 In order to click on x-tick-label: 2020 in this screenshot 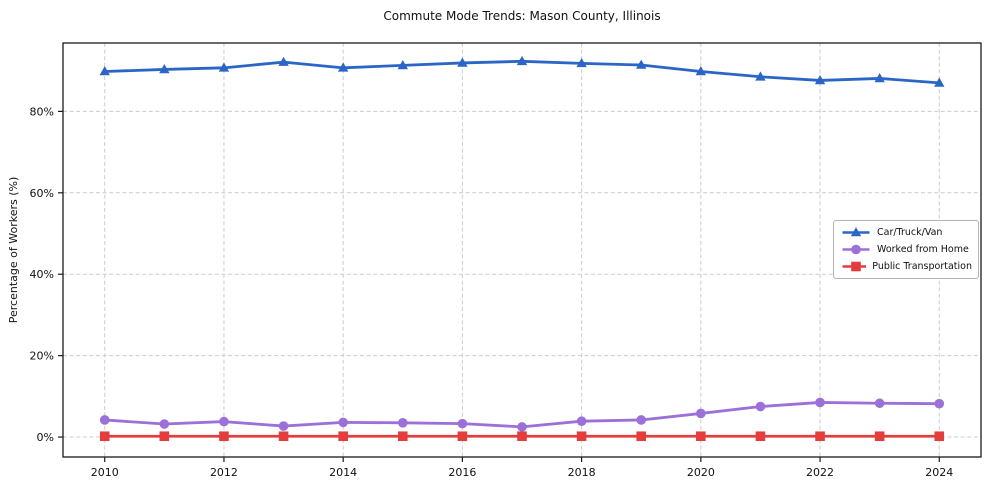, I will do `click(701, 472)`.